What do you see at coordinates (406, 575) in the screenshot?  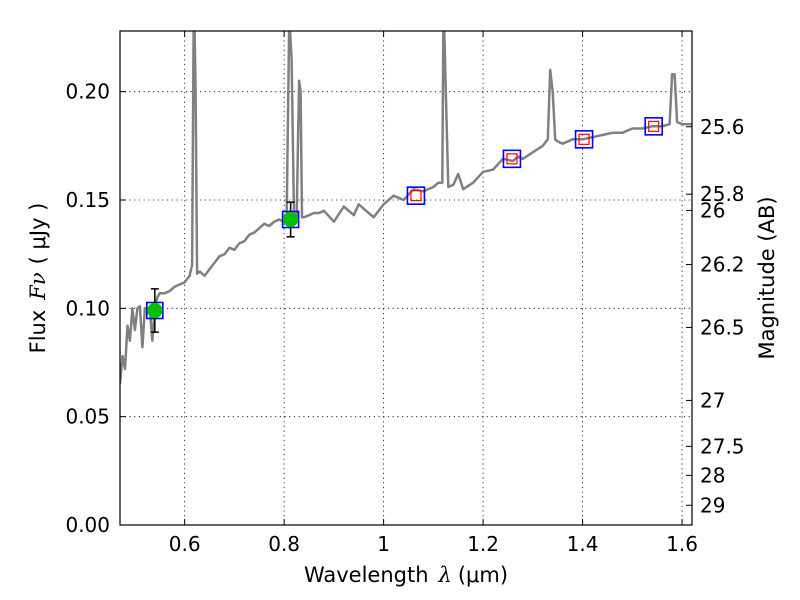 I see `x-axis-label: Wavelength λ (μm)` at bounding box center [406, 575].